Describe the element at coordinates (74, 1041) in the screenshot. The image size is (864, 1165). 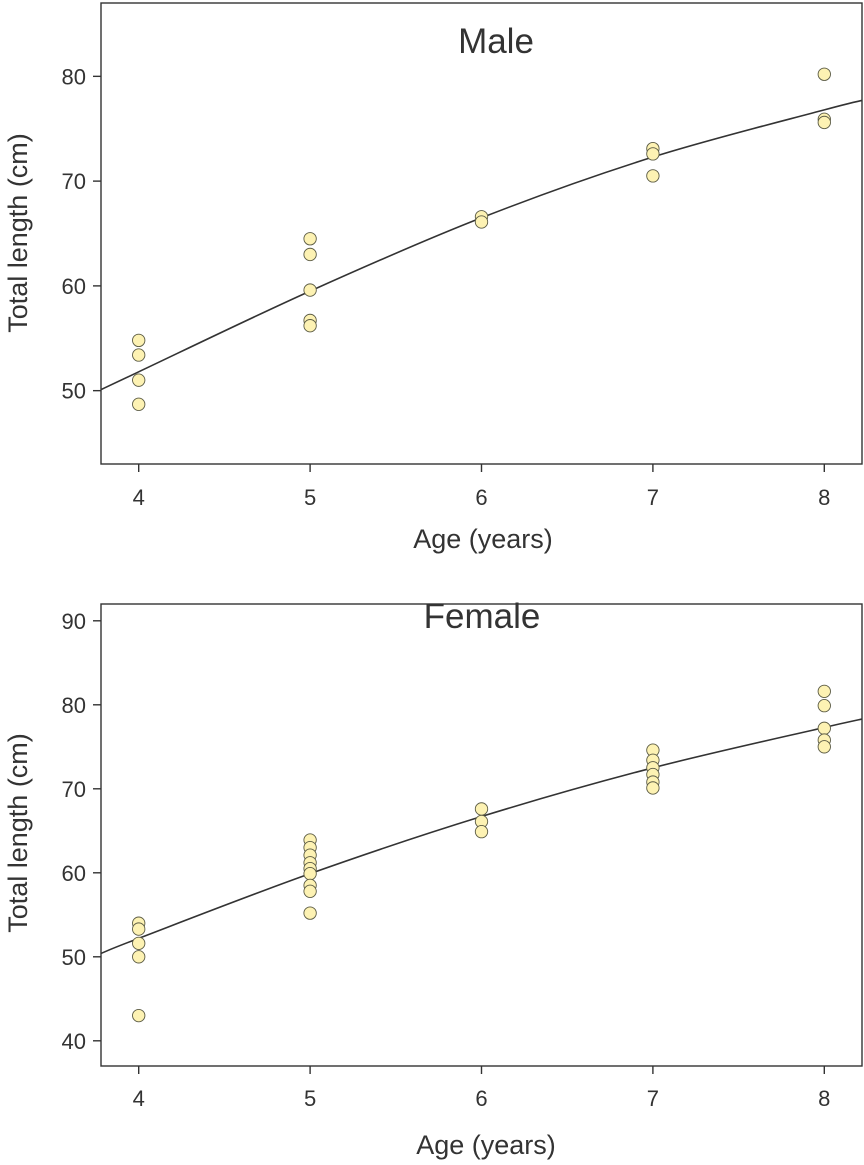
I see `y-tick-label: 40` at that location.